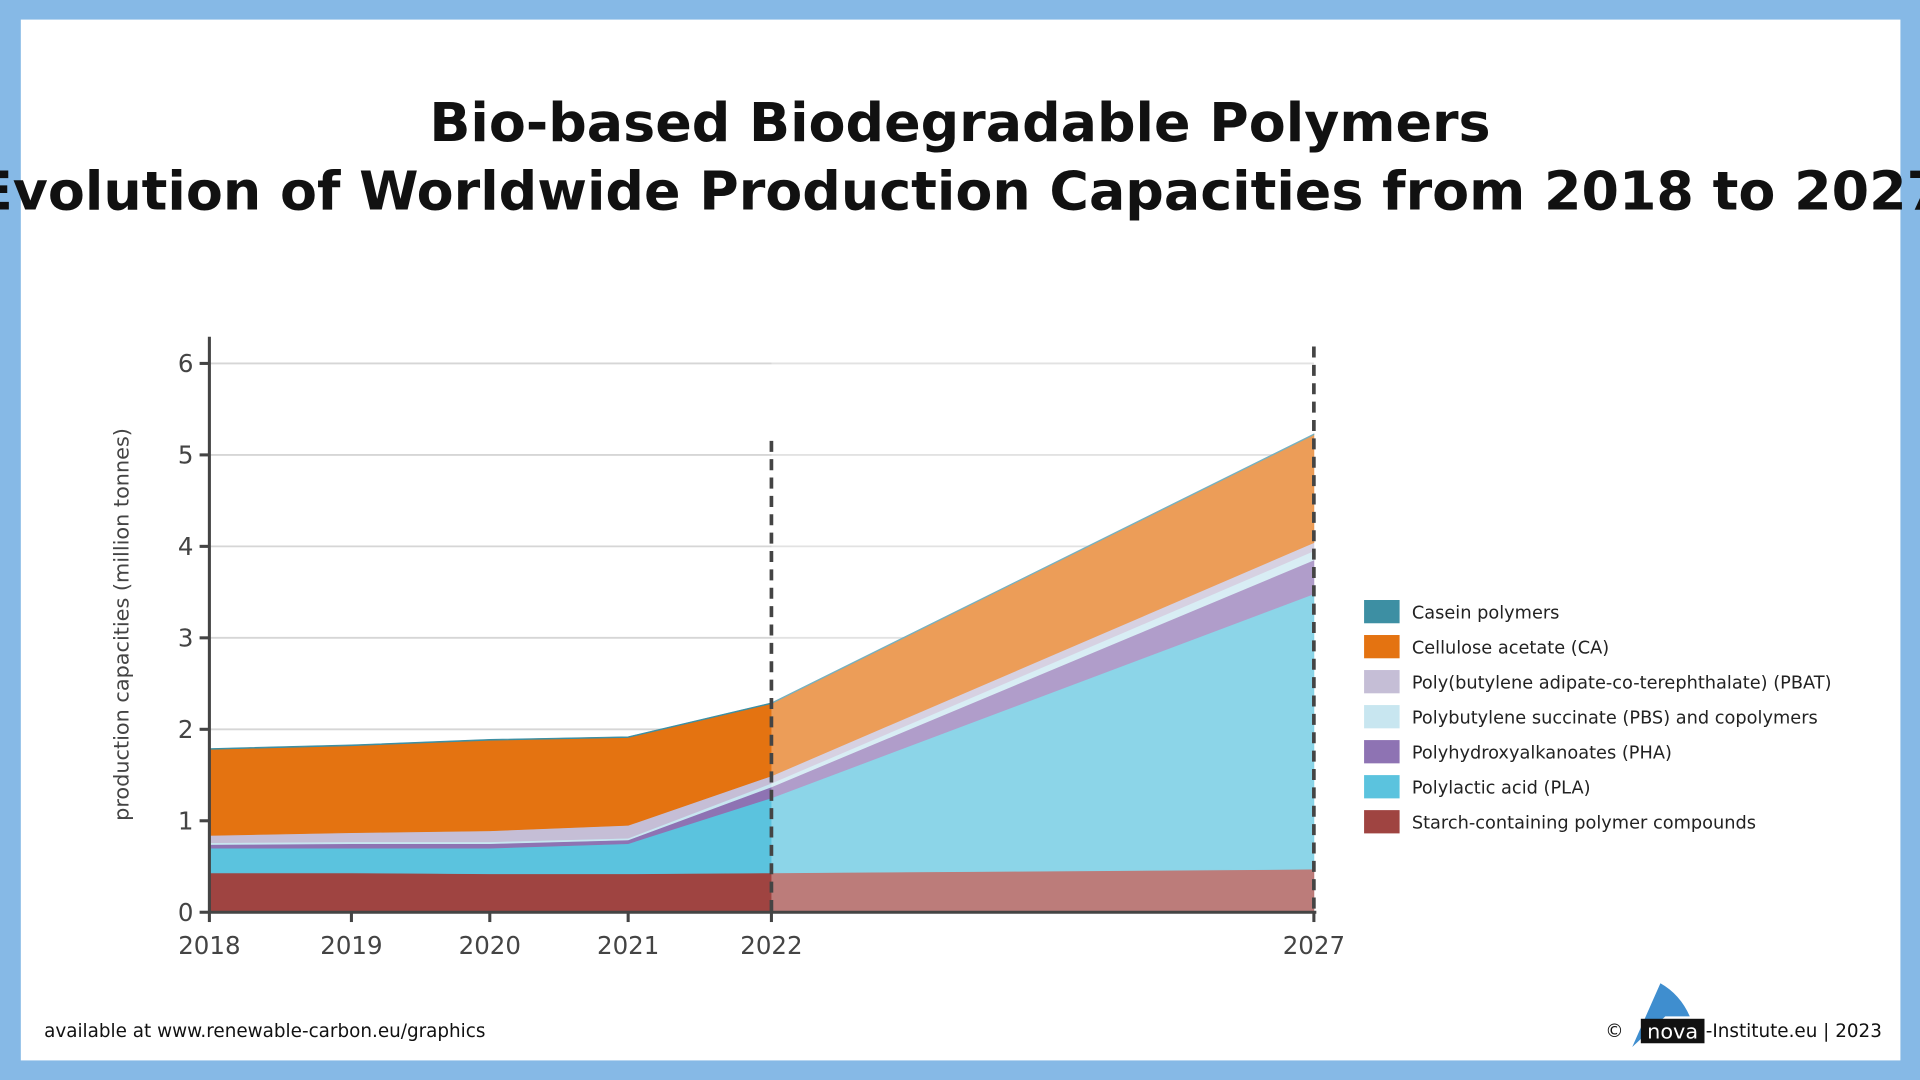  What do you see at coordinates (1794, 1031) in the screenshot?
I see `credit-text: -Institute.eu | 2023` at bounding box center [1794, 1031].